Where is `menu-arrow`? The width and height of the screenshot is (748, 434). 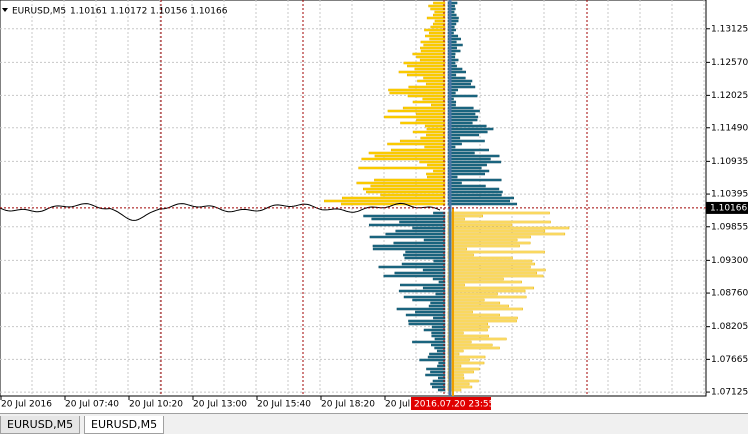 menu-arrow is located at coordinates (5, 10).